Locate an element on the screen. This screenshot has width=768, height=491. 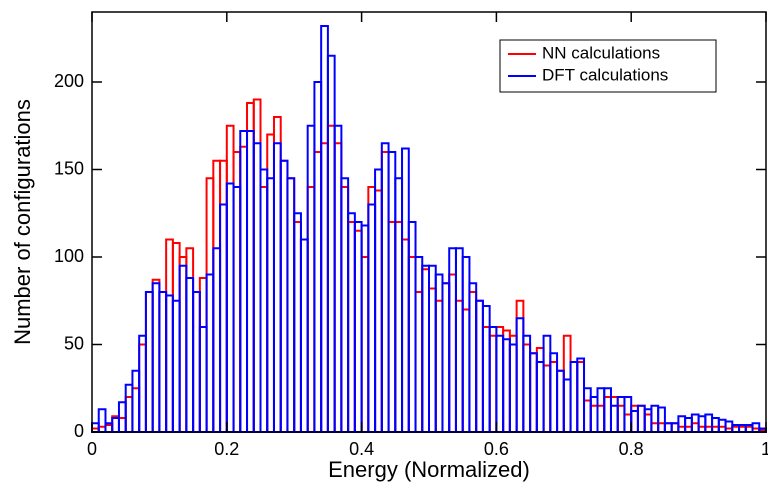
y-tick-label: 50 is located at coordinates (74, 343).